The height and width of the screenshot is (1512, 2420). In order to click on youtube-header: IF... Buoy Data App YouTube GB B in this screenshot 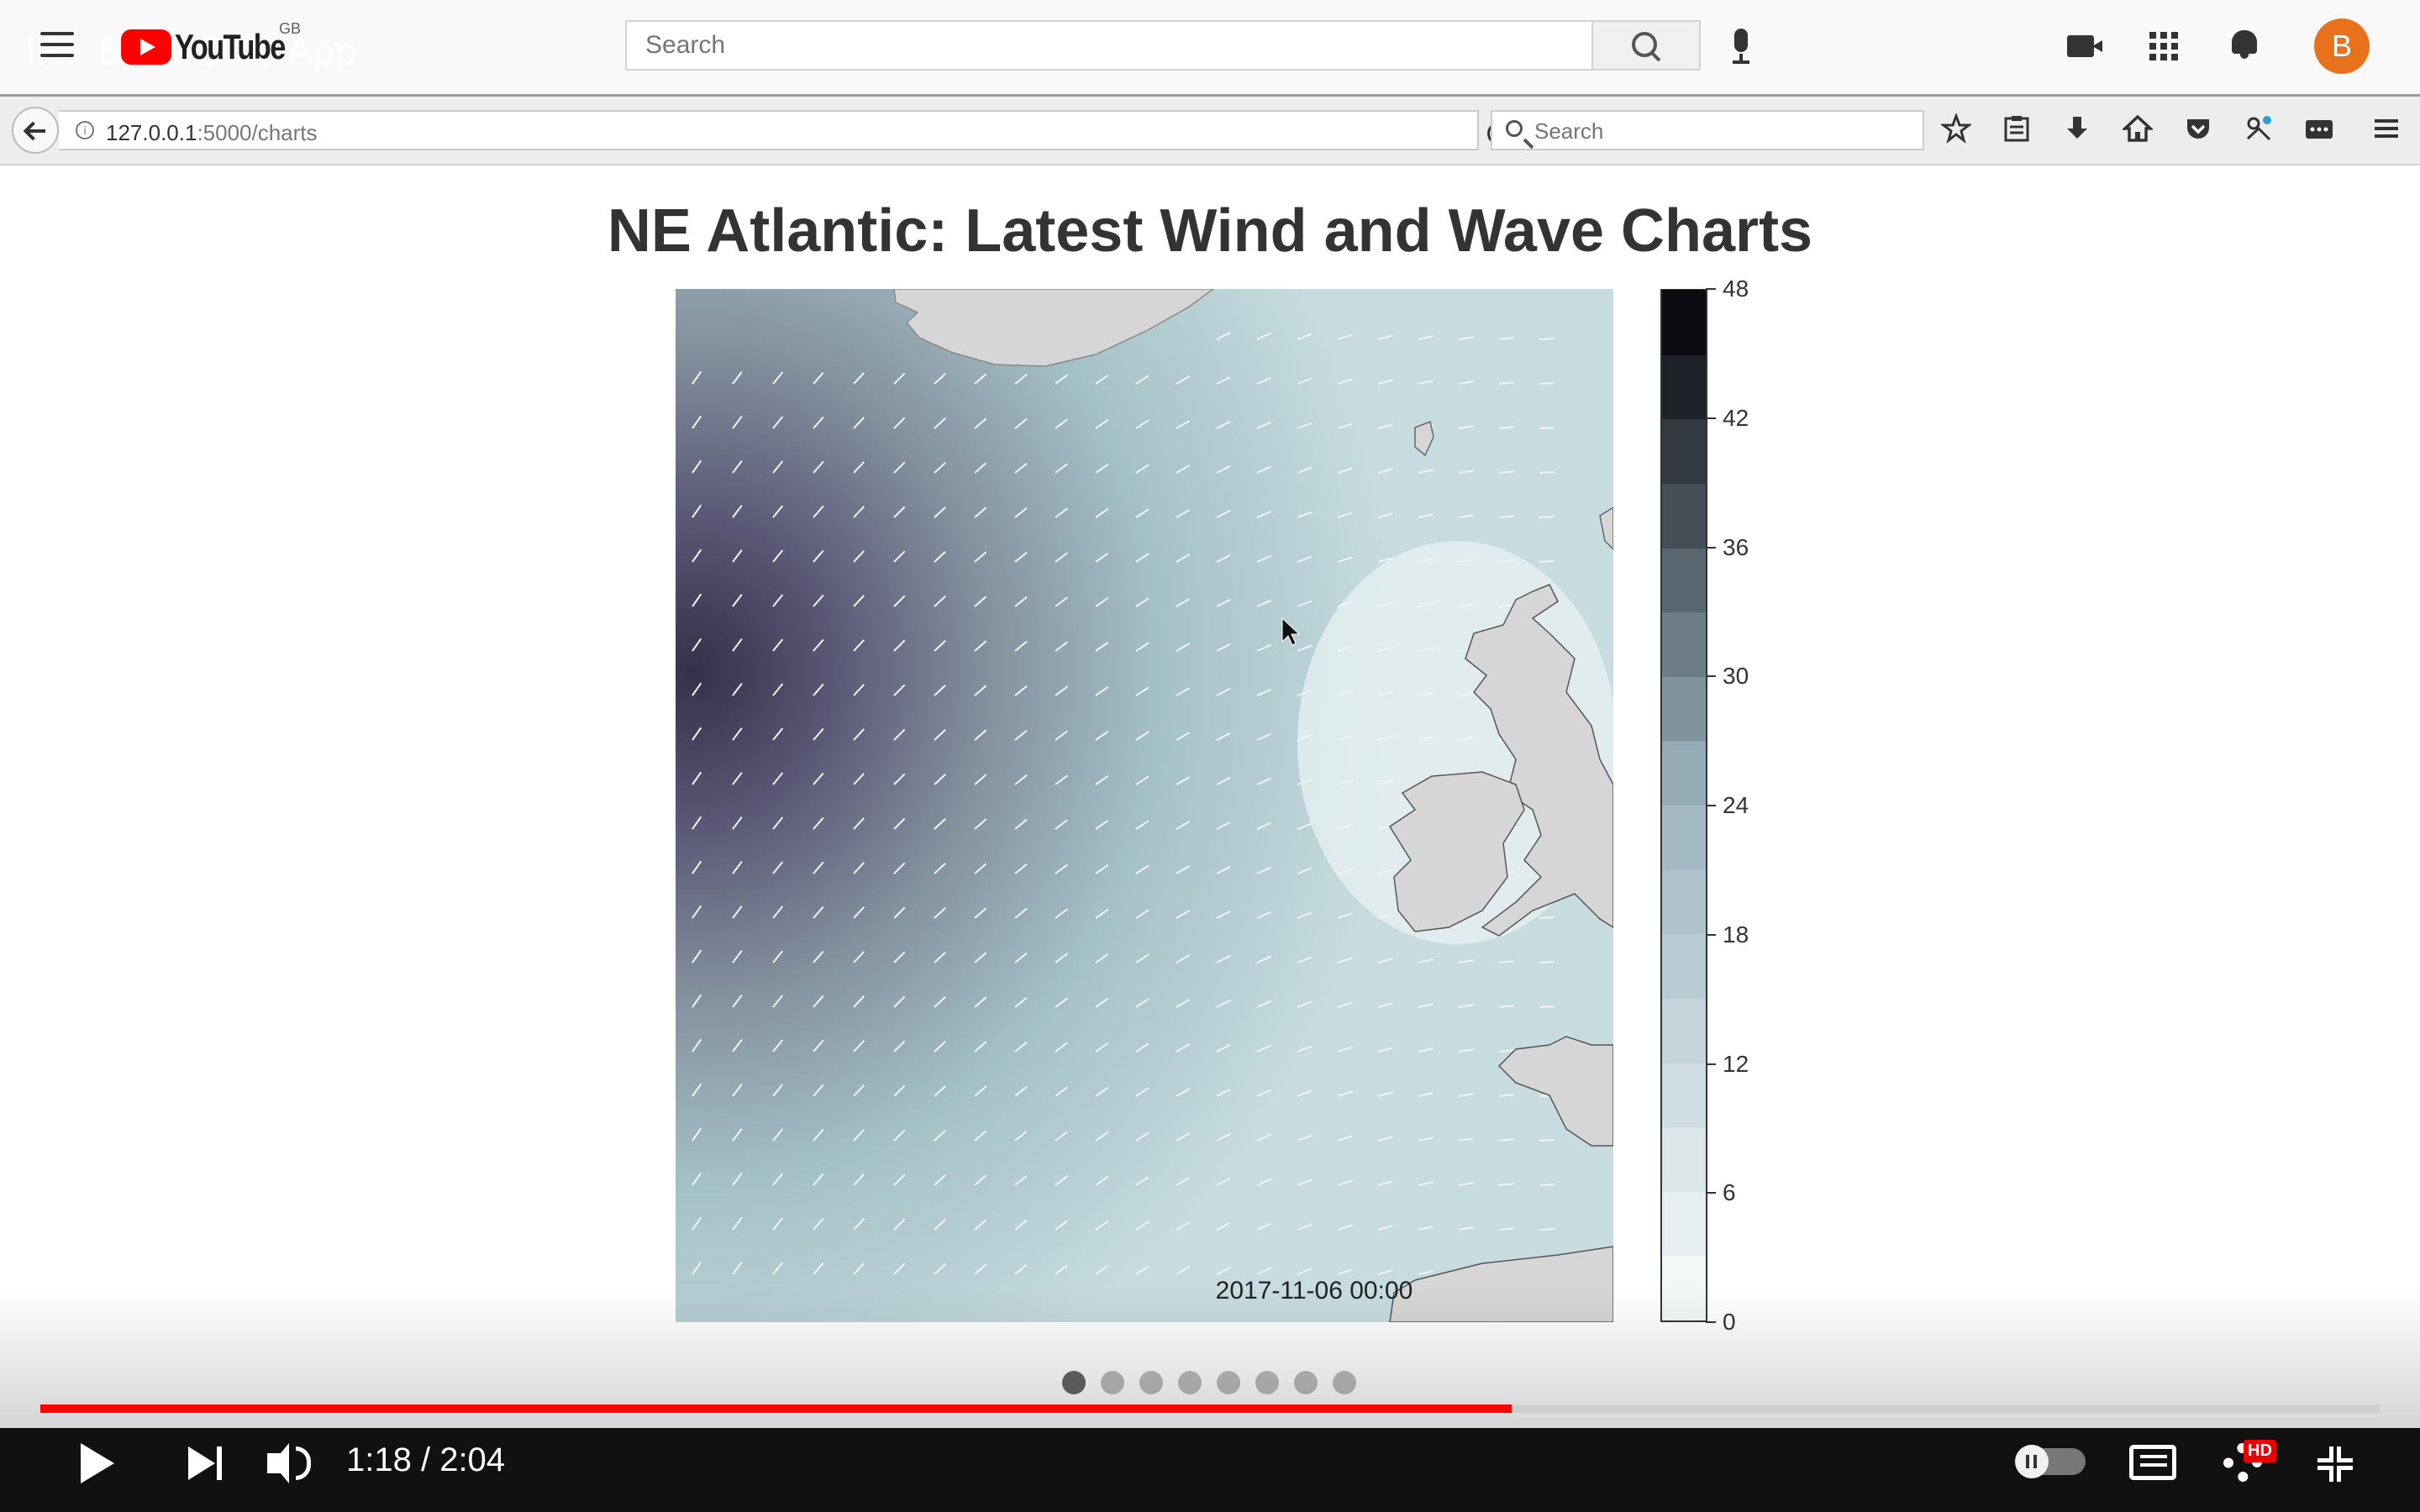, I will do `click(1210, 47)`.